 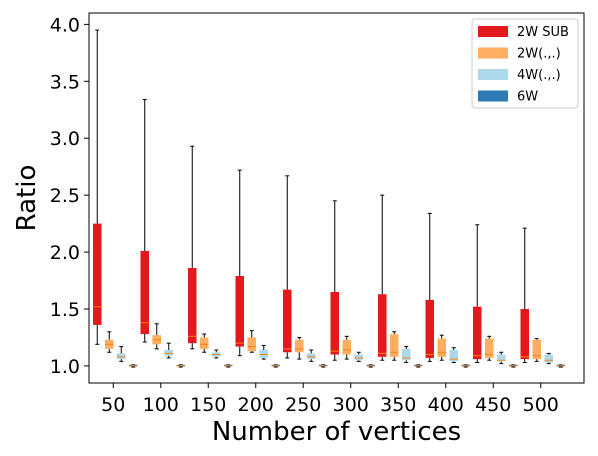 I want to click on box-4W(.,.)-150, so click(x=216, y=354).